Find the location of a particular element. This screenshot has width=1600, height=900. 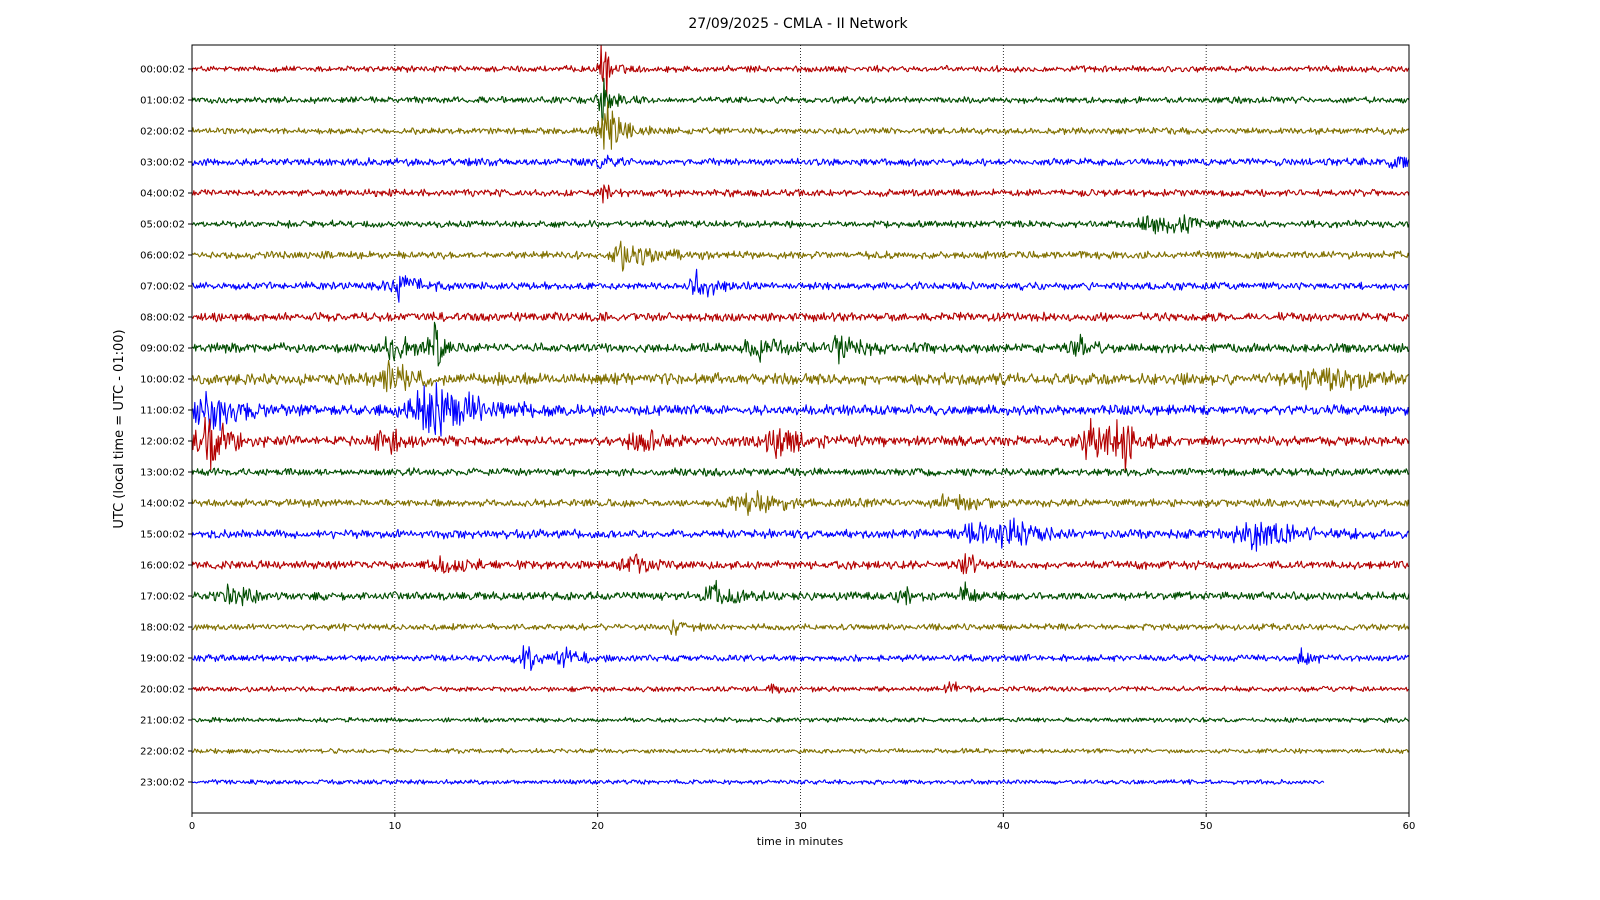

trace-row-18:00:02 is located at coordinates (800, 627).